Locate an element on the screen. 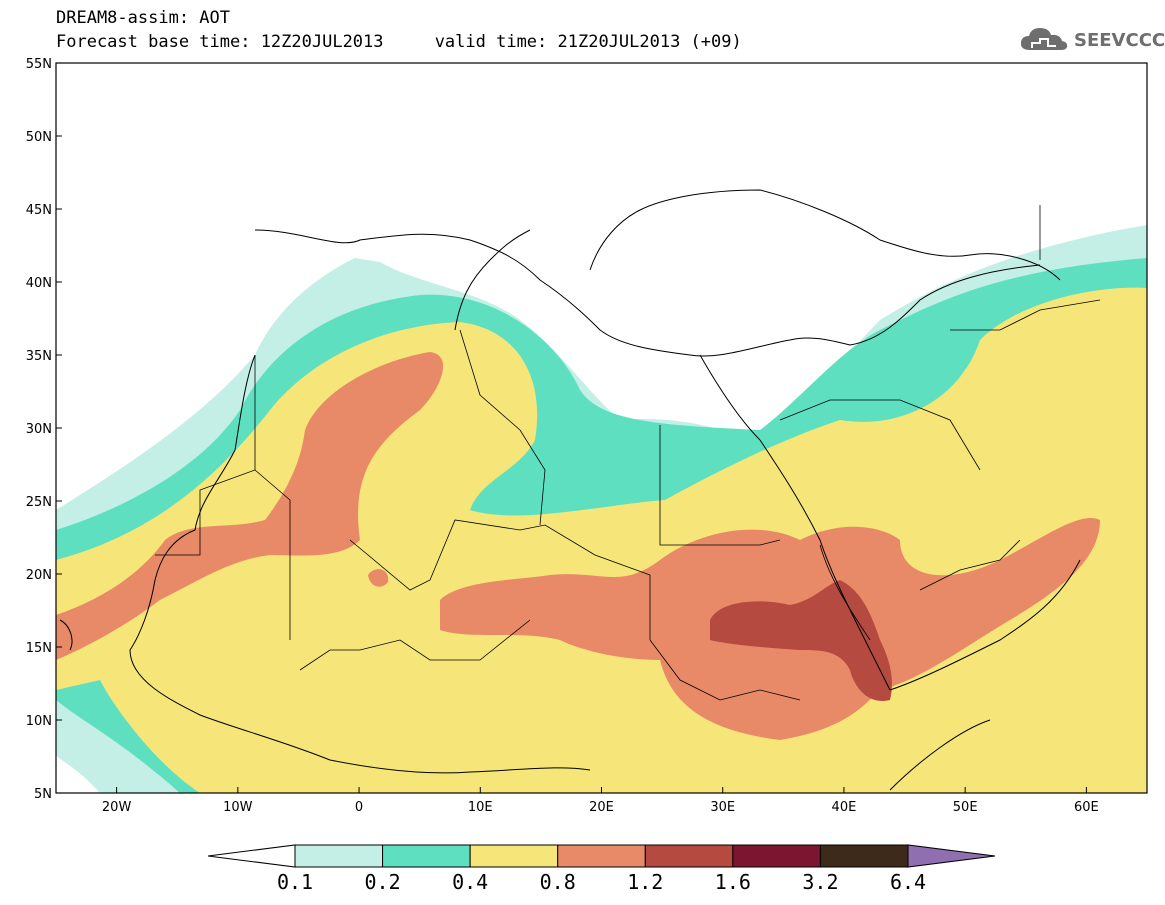 This screenshot has width=1165, height=905. lat-label: 20N is located at coordinates (39, 575).